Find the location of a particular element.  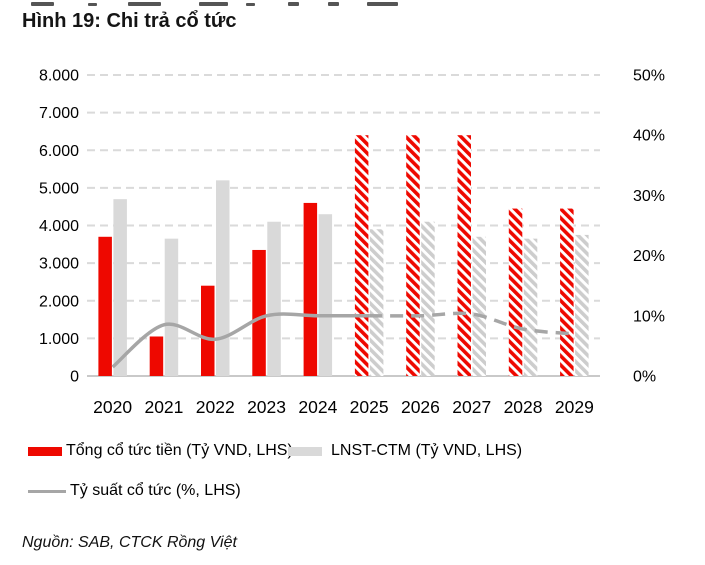

bar-lnst-ctm-2027 is located at coordinates (479, 306).